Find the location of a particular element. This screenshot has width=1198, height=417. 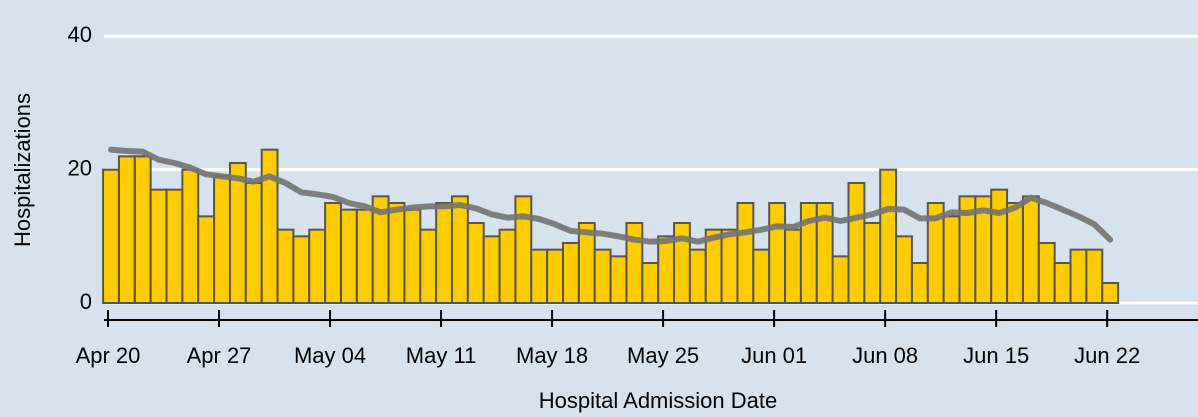

x-tick-label: Apr 20 is located at coordinates (108, 355).